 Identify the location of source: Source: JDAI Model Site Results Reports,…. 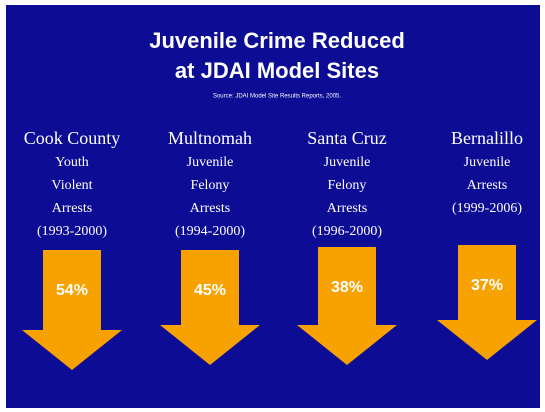
(277, 97).